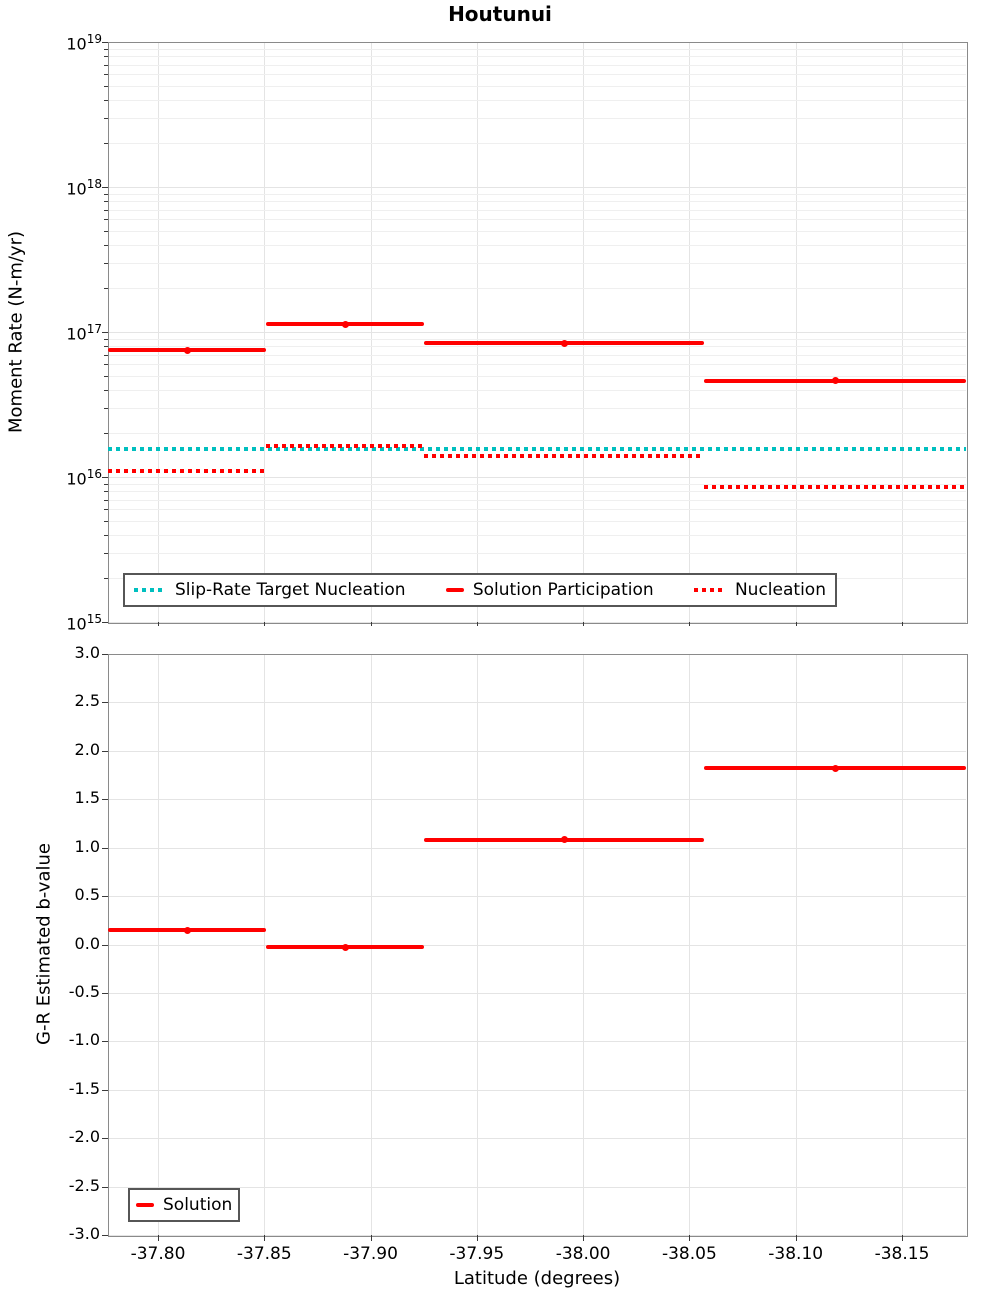  I want to click on y-tick-label: 2.0, so click(87, 749).